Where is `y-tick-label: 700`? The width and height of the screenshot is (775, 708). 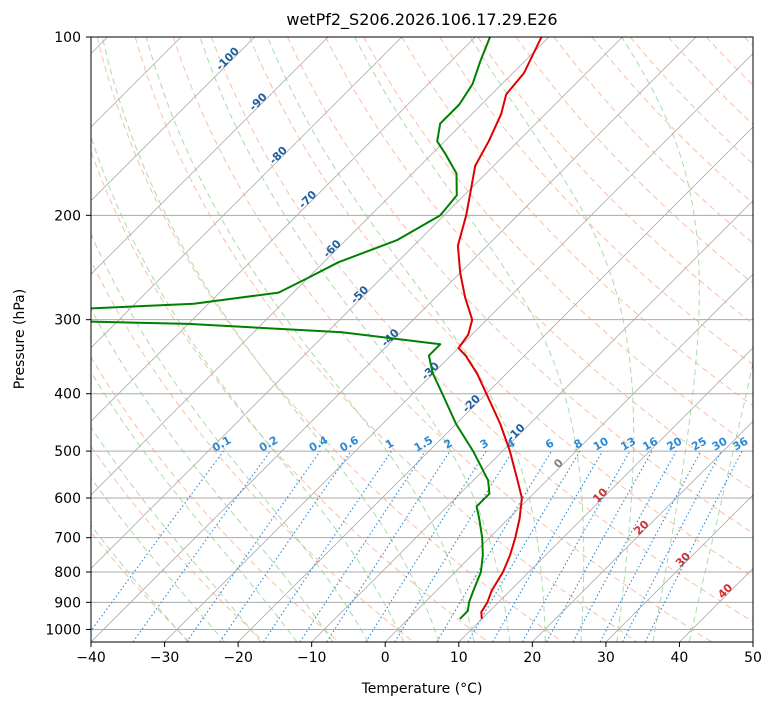
y-tick-label: 700 is located at coordinates (67, 539).